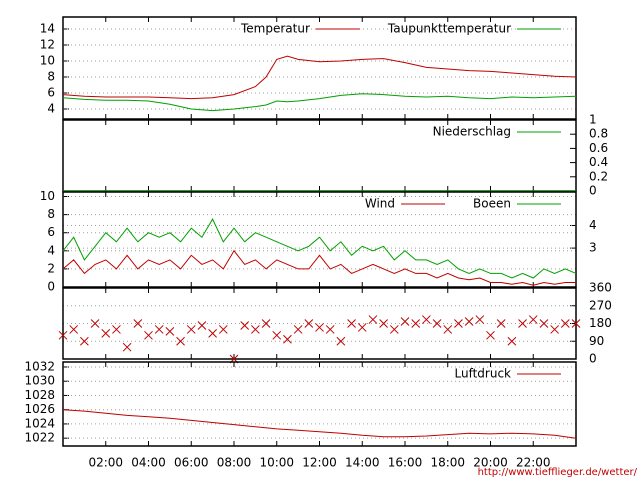 The image size is (640, 480). I want to click on y-tick-label: 6, so click(51, 232).